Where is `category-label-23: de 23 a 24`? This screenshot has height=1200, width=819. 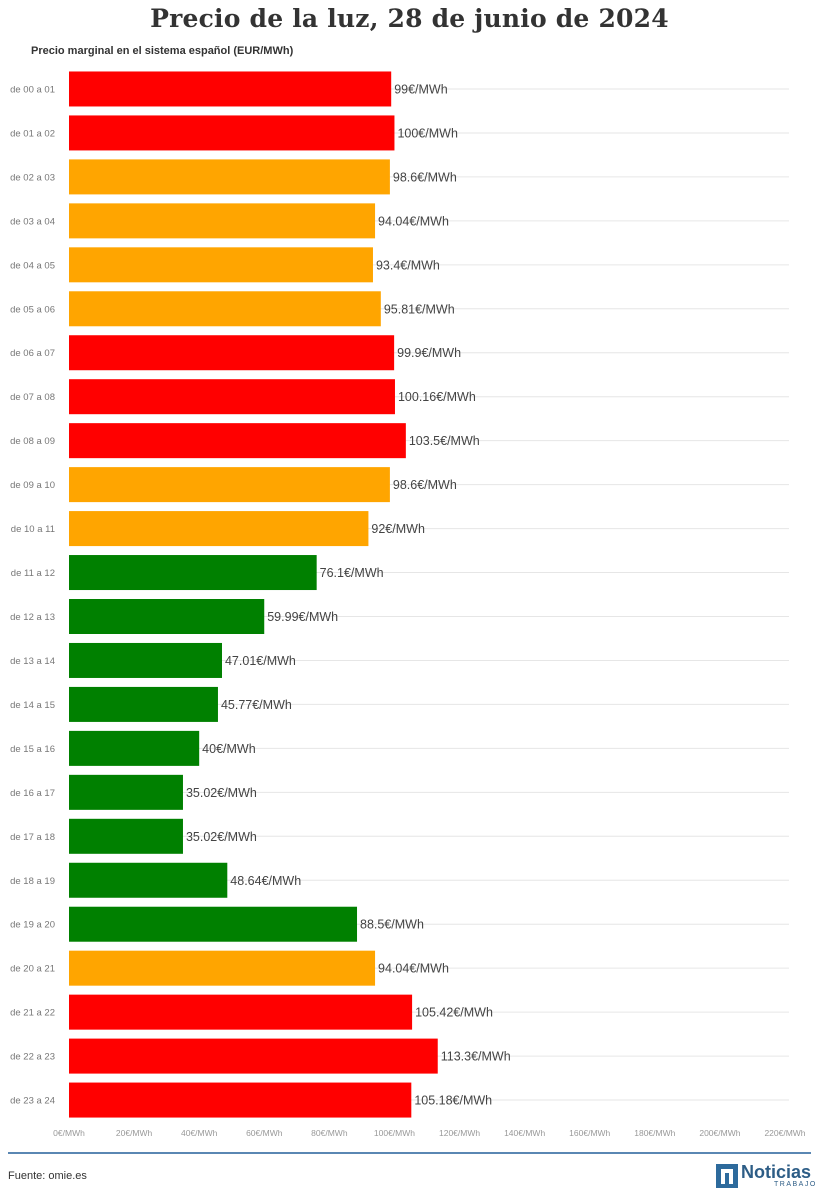
category-label-23: de 23 a 24 is located at coordinates (32, 1101).